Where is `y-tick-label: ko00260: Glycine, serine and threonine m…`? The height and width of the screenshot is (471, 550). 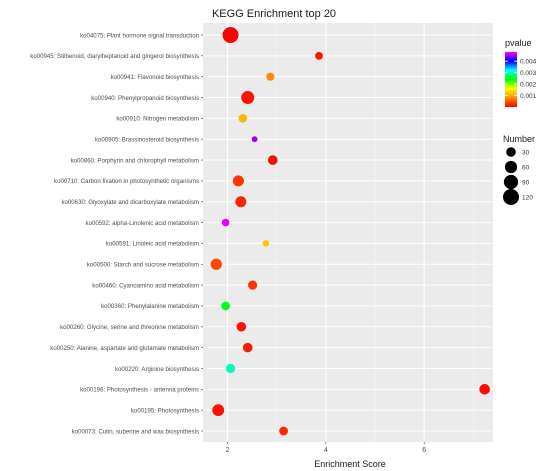 y-tick-label: ko00260: Glycine, serine and threonine m… is located at coordinates (129, 327).